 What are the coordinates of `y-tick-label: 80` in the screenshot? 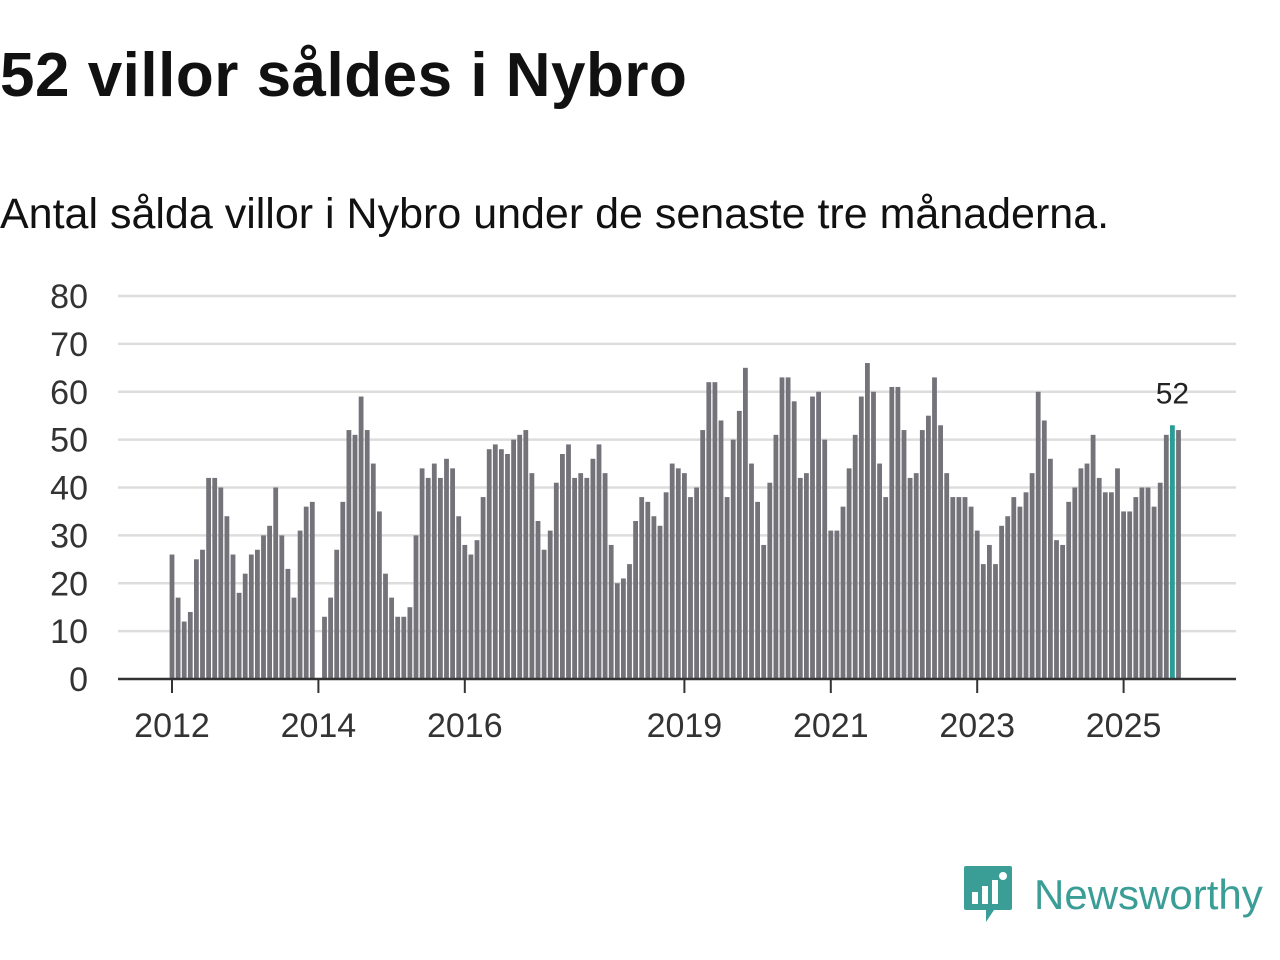 It's located at (69, 297).